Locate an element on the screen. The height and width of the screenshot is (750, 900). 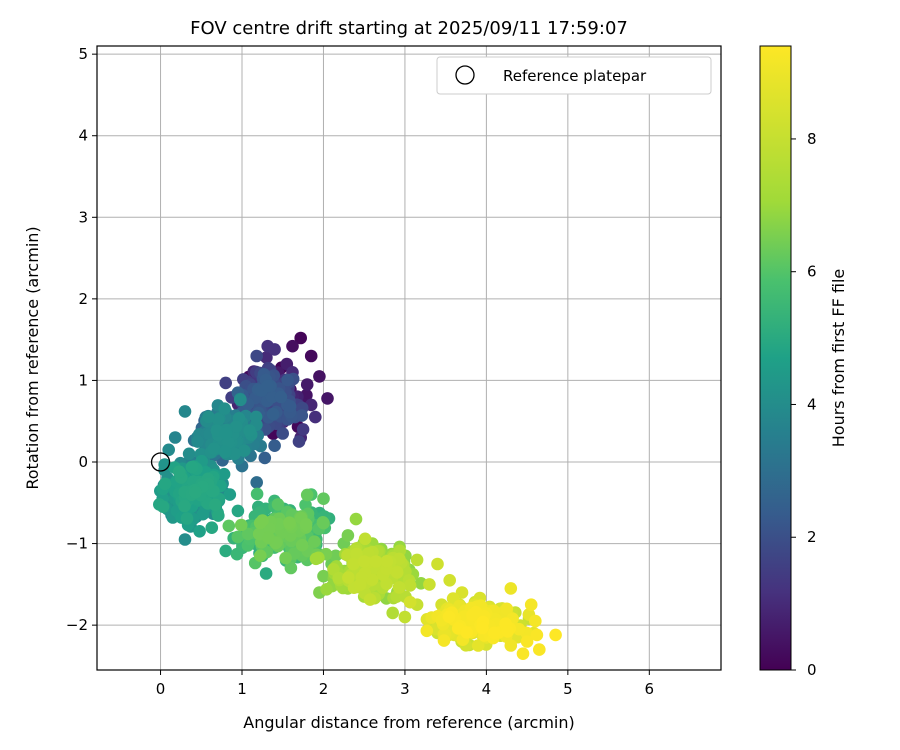
colorbar-ticks: 0 2 4 6 8 is located at coordinates (804, 404).